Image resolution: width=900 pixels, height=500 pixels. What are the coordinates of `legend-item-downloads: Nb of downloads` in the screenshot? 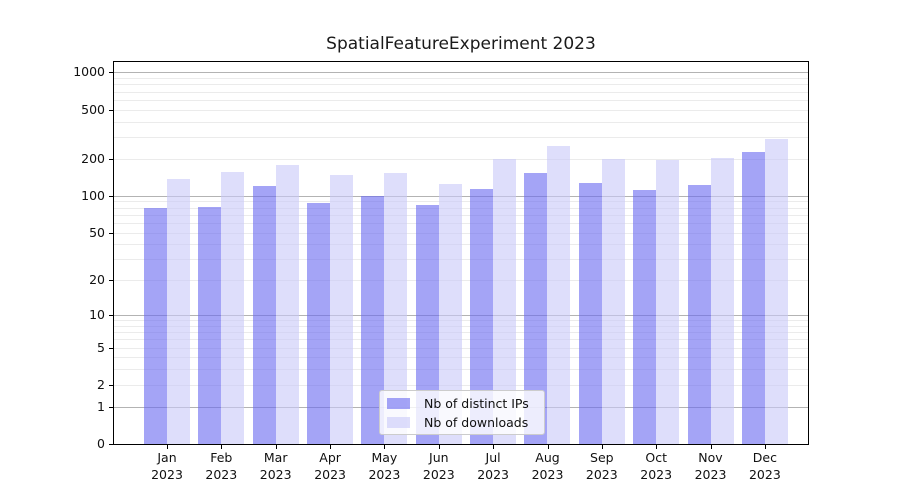 It's located at (461, 422).